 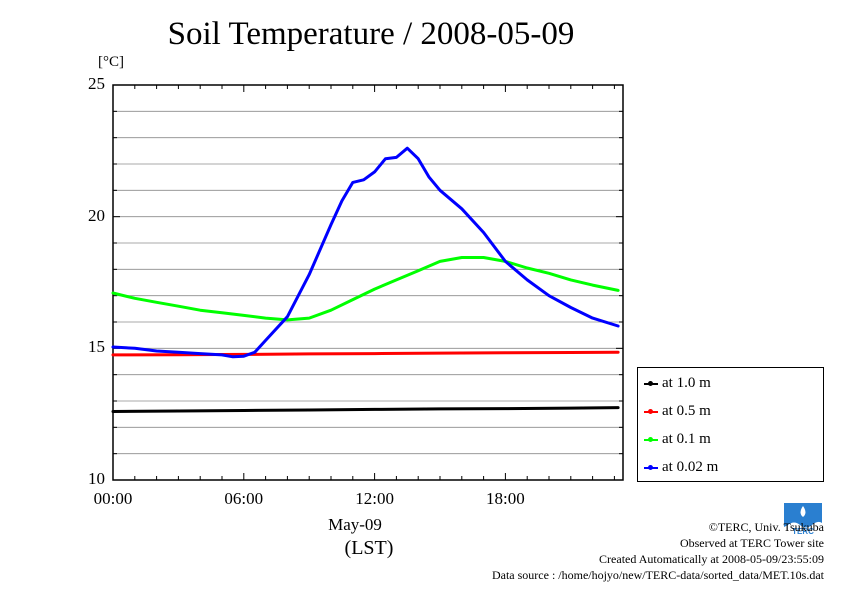 What do you see at coordinates (96, 347) in the screenshot?
I see `y-tick-label: 15` at bounding box center [96, 347].